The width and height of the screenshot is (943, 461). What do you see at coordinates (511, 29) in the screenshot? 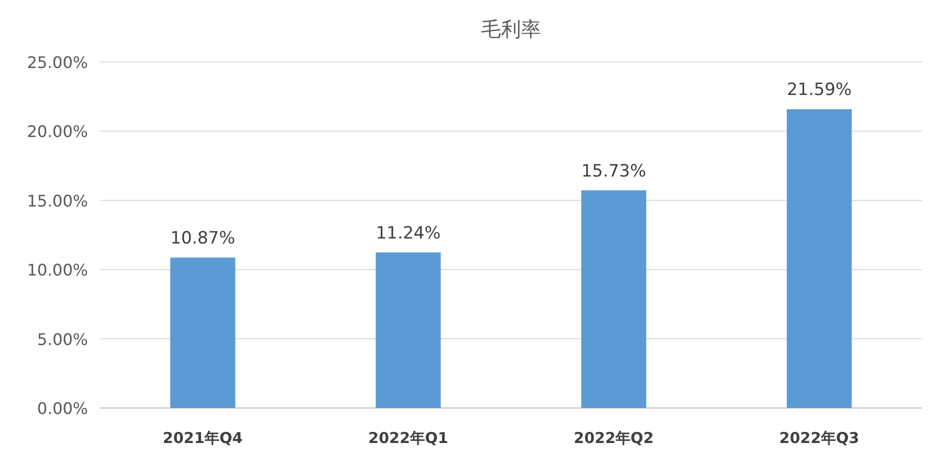
I see `chart-title: 毛利率` at bounding box center [511, 29].